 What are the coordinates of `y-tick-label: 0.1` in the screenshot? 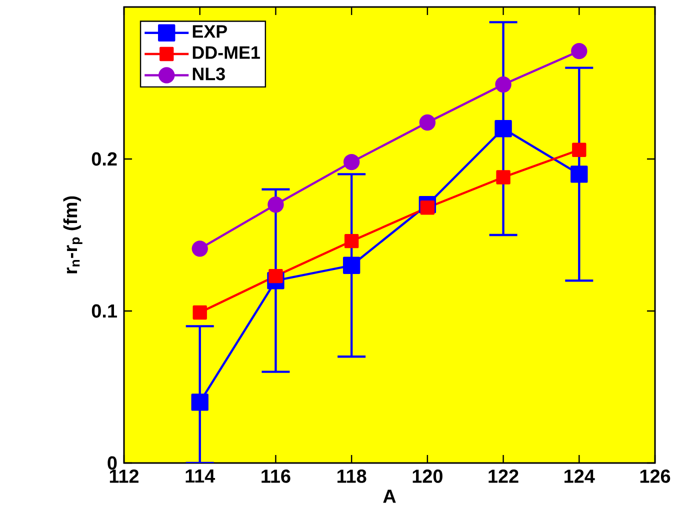 It's located at (104, 311).